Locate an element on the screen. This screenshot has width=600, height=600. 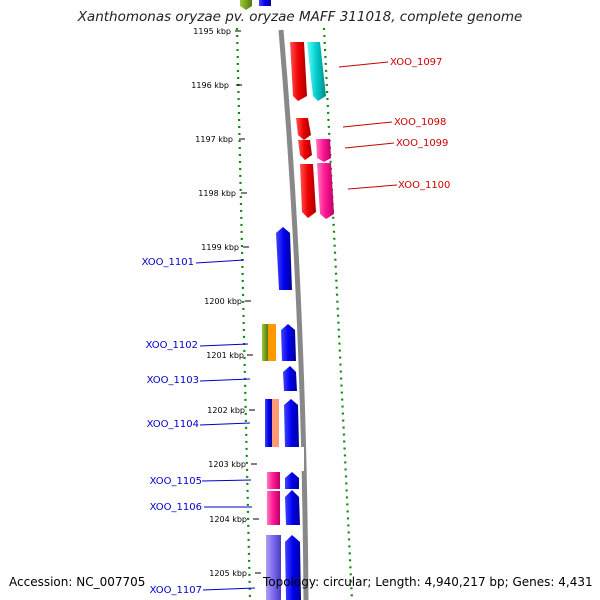
gene-label-xoo-1097: XOO_1097 is located at coordinates (416, 62).